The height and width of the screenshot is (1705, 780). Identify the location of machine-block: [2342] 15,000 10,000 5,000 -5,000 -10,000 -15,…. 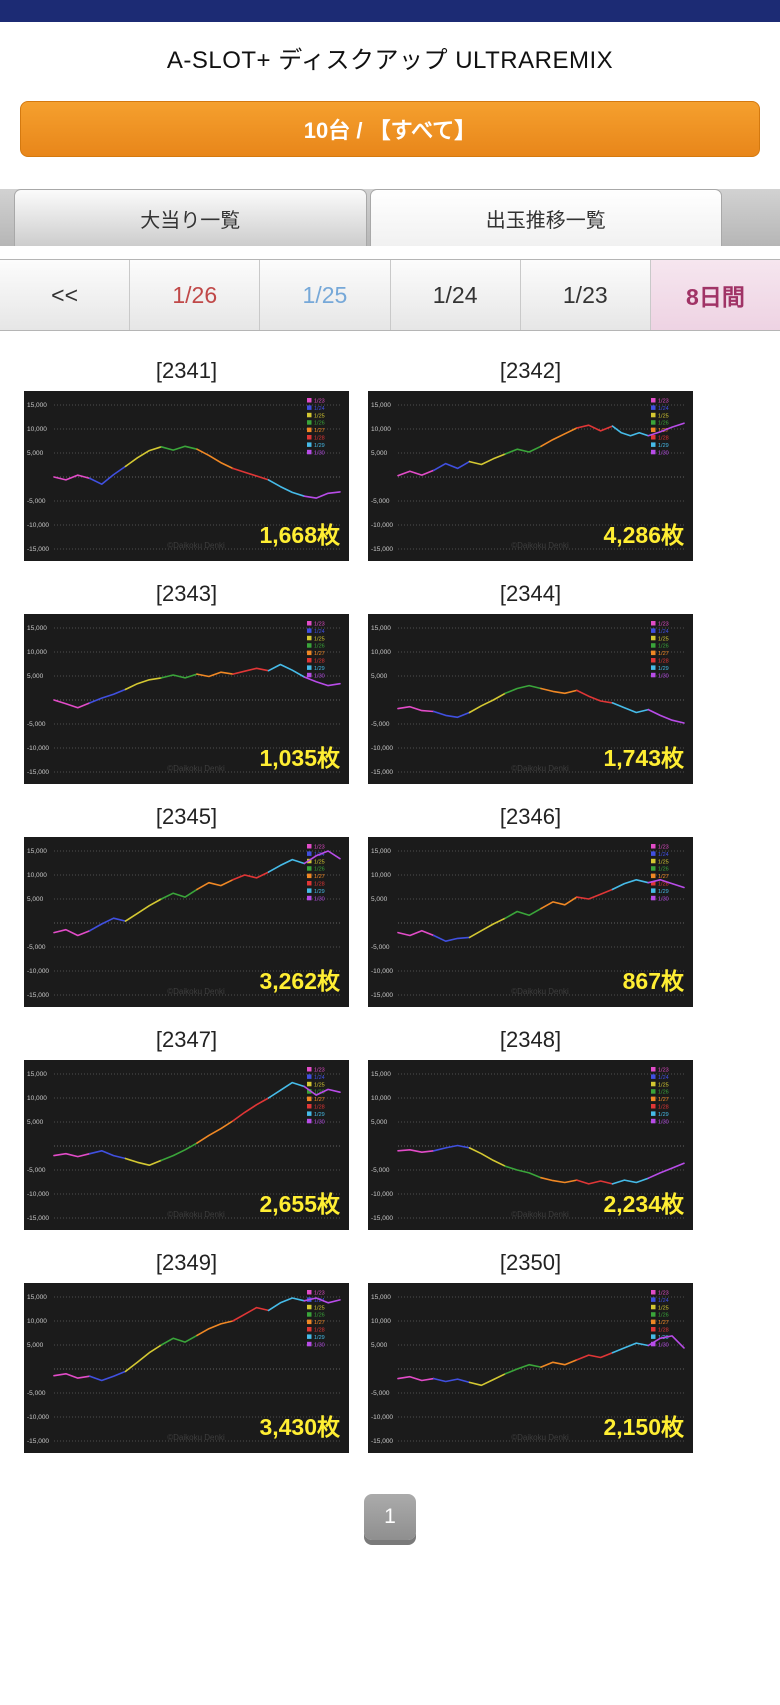
(530, 456).